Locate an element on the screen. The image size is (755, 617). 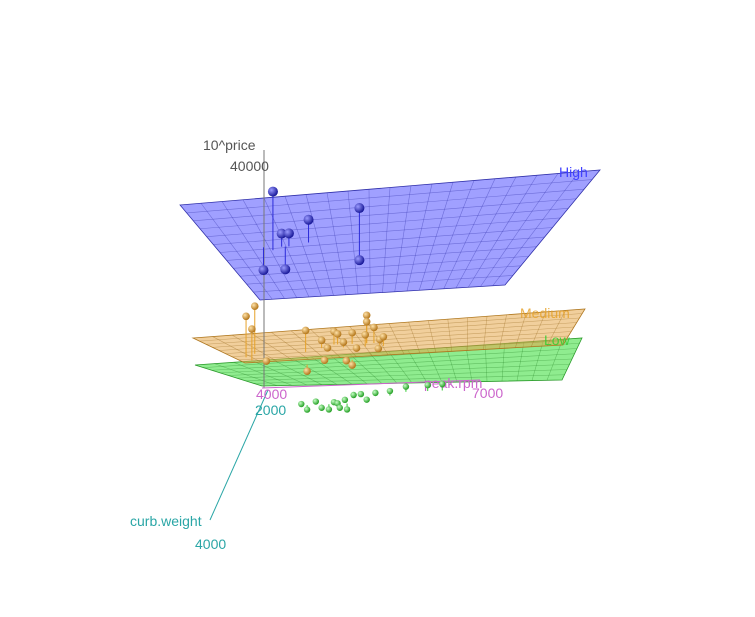
z-axis-label: 10^price is located at coordinates (229, 145).